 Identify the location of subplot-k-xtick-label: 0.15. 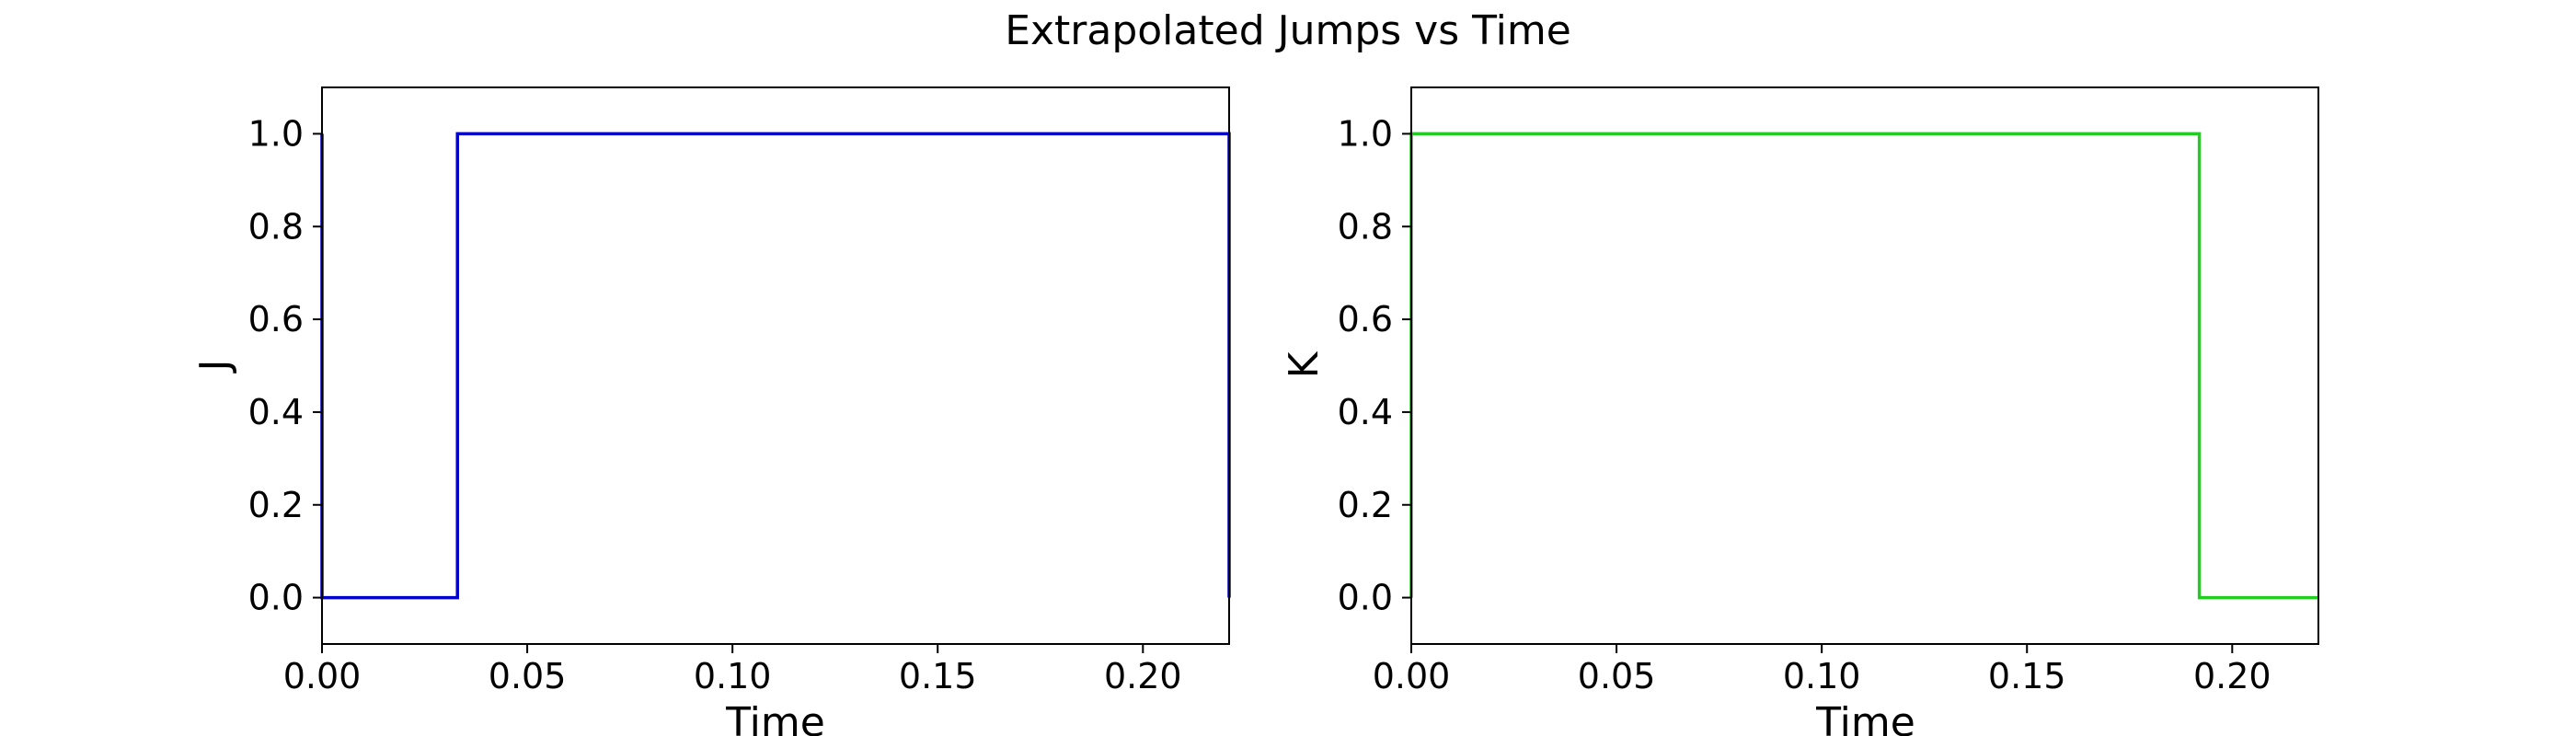
(2027, 676).